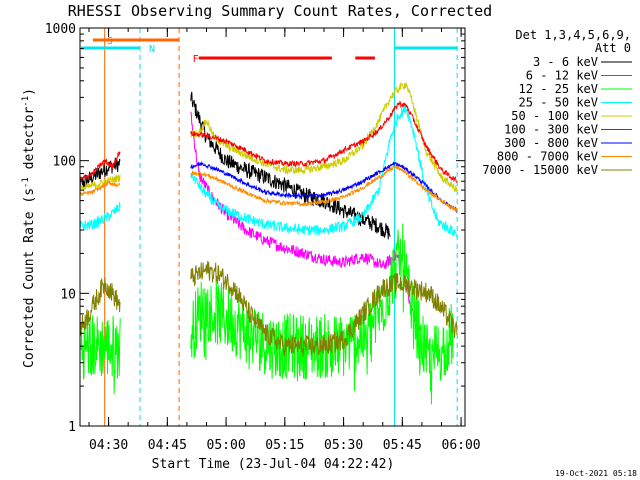  I want to click on y-axis-label-sup2: -1, so click(26, 101).